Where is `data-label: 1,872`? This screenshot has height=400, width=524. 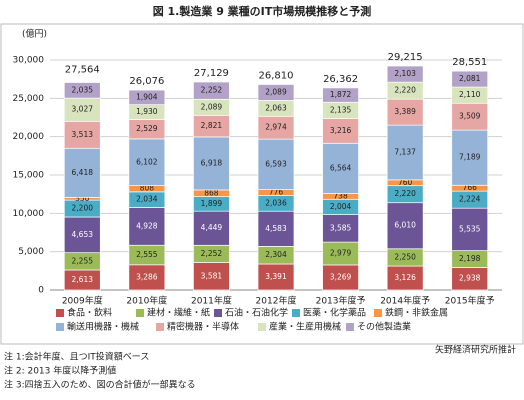
data-label: 1,872 is located at coordinates (341, 94).